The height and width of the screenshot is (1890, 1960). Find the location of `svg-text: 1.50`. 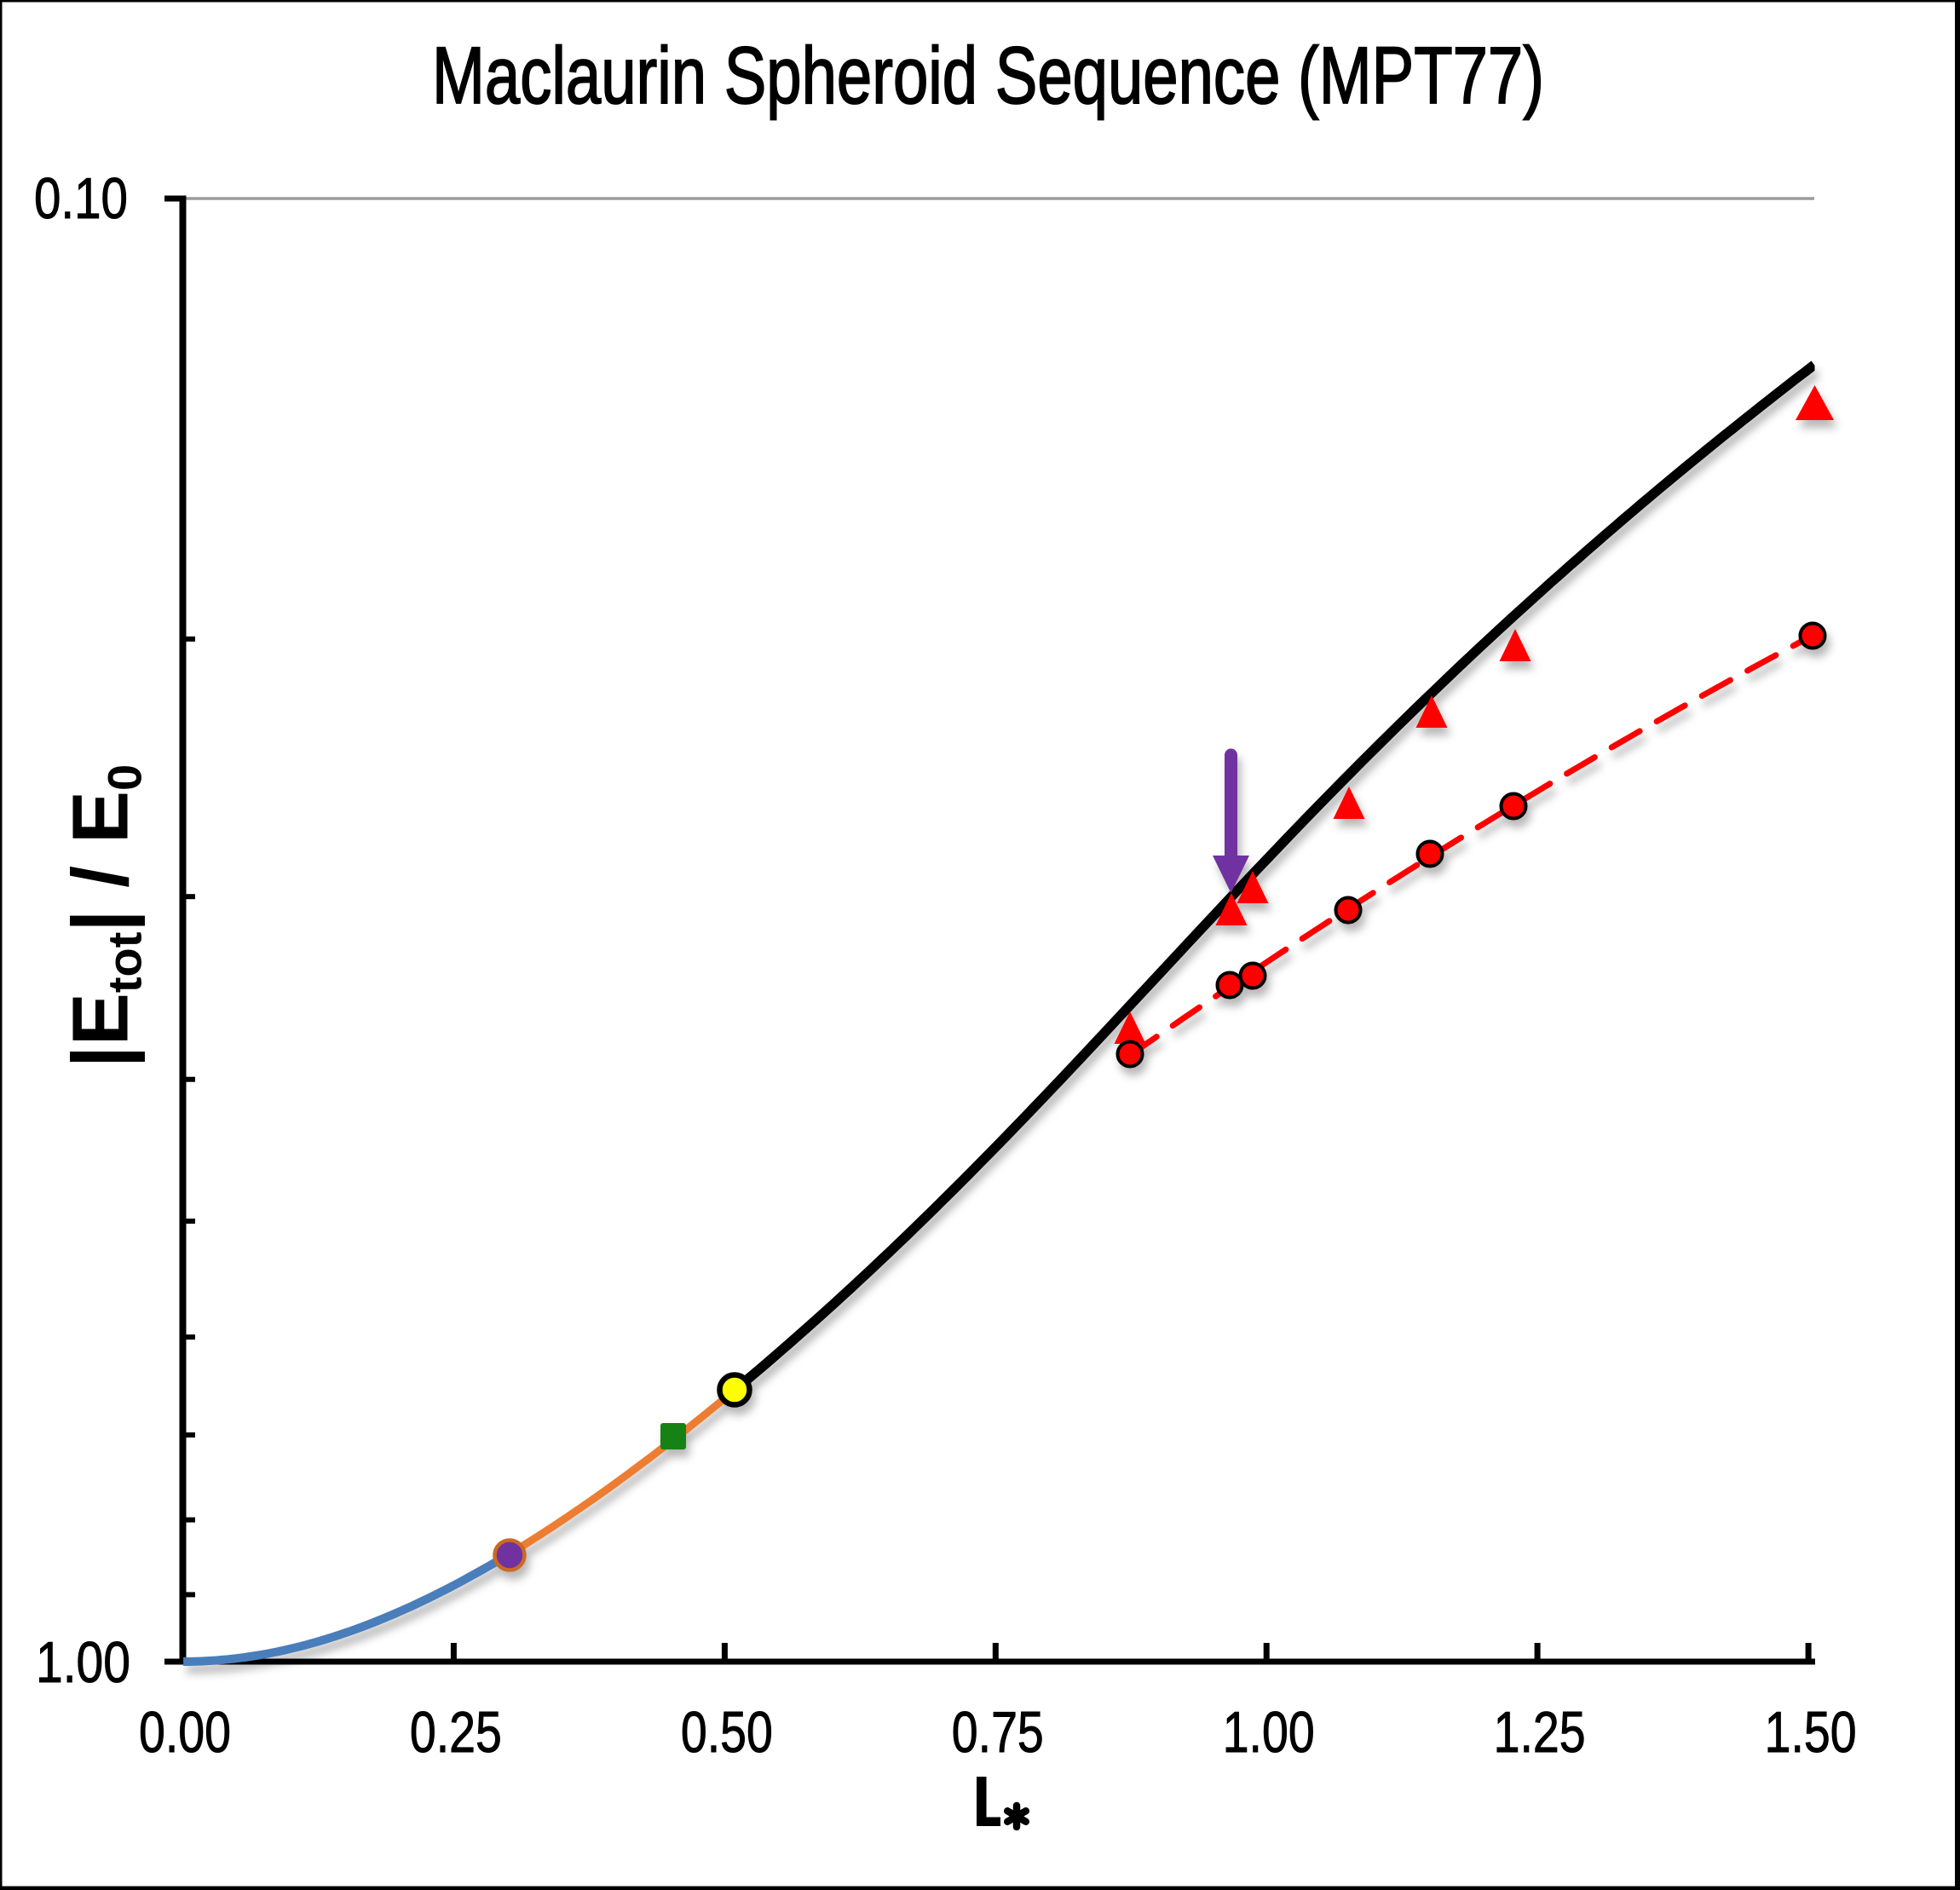

svg-text: 1.50 is located at coordinates (1811, 1732).